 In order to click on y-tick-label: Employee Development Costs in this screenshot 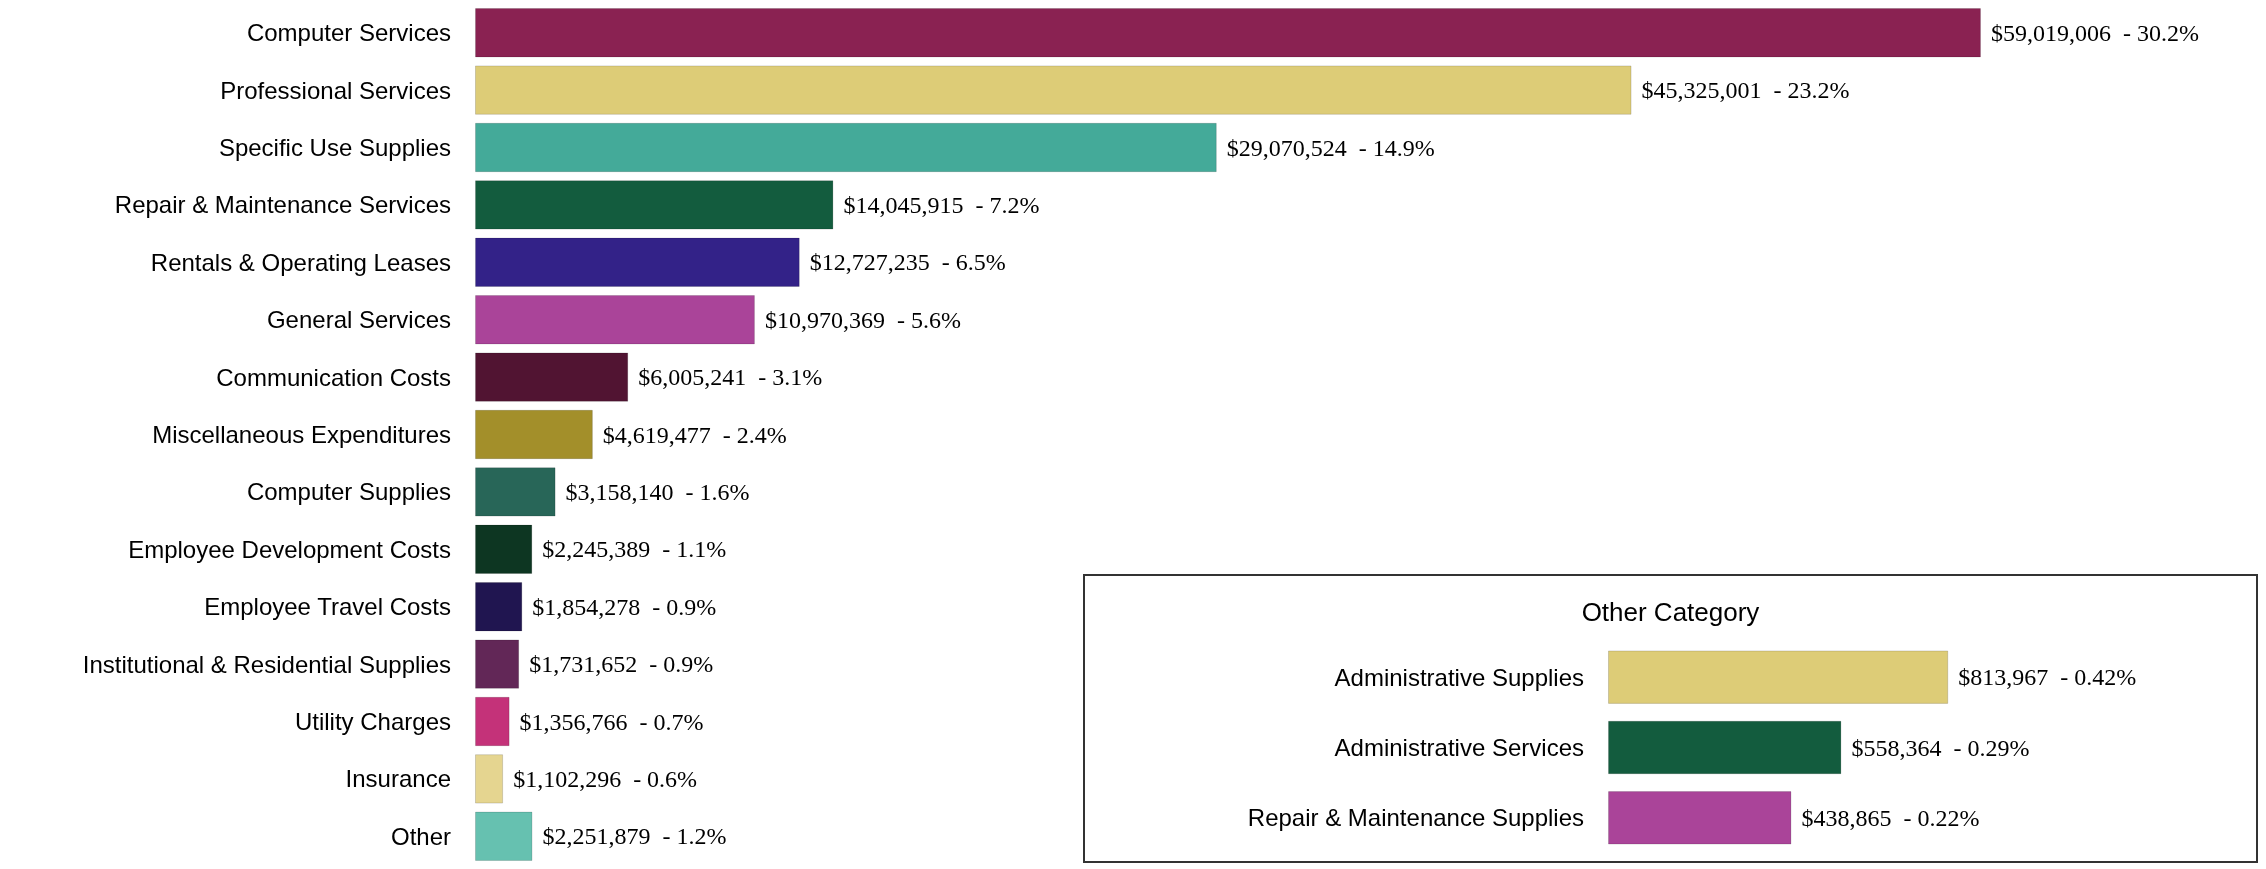, I will do `click(289, 549)`.